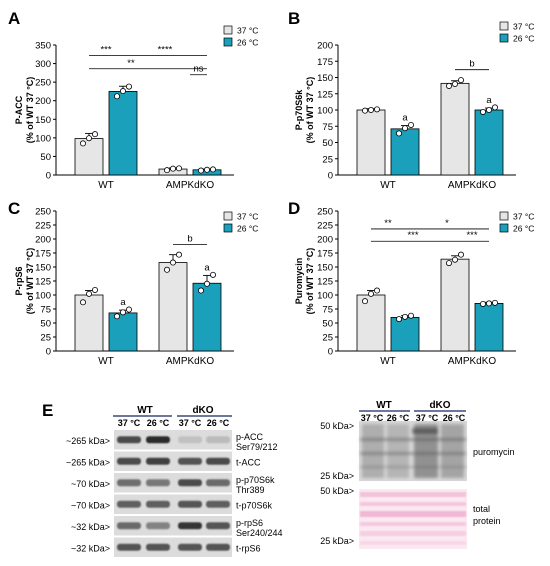 The height and width of the screenshot is (566, 550). What do you see at coordinates (384, 405) in the screenshot?
I see `blot-right-group-wt: WT` at bounding box center [384, 405].